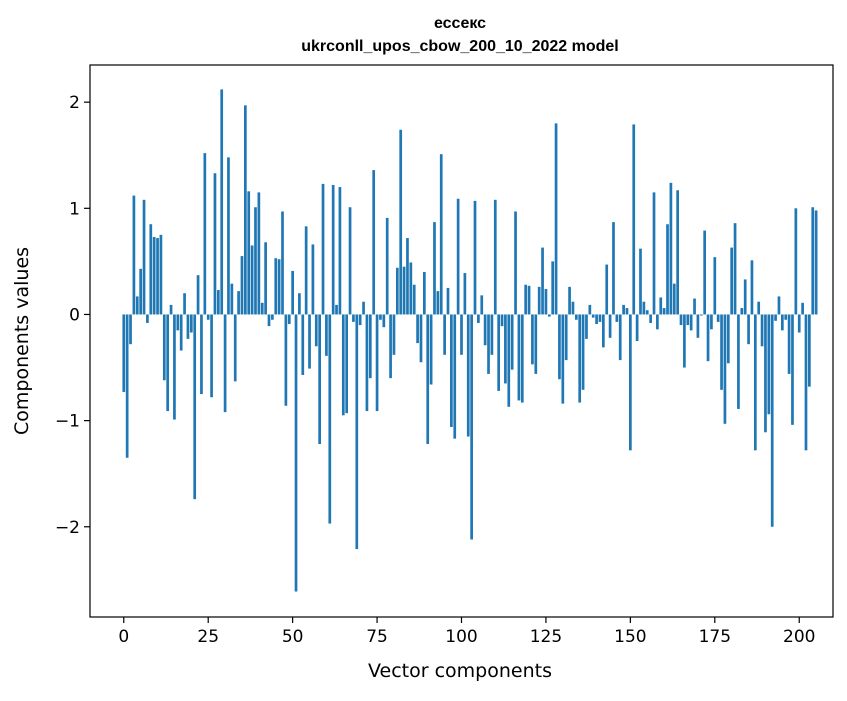 This screenshot has width=847, height=701. I want to click on x-axis-label: Vector components, so click(460, 671).